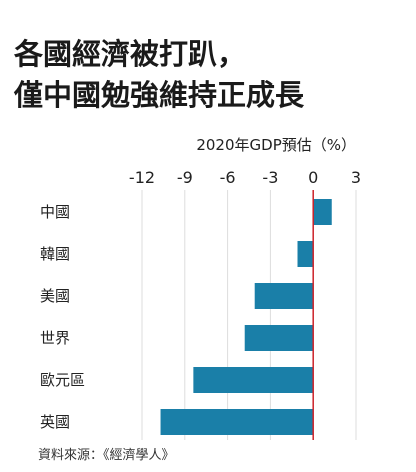 The width and height of the screenshot is (416, 472). I want to click on category-label: 中國, so click(55, 212).